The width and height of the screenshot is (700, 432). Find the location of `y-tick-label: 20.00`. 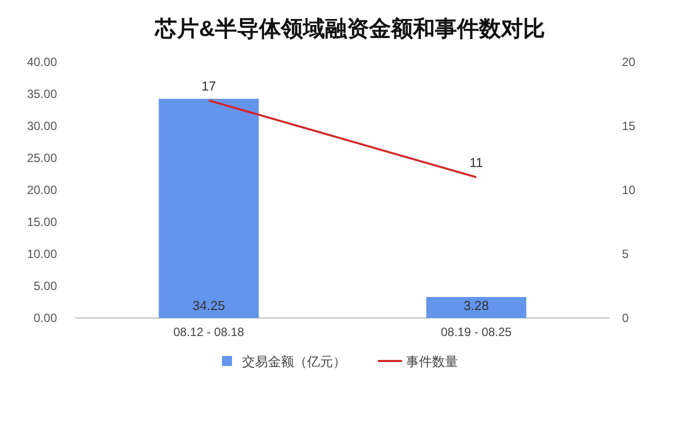

y-tick-label: 20.00 is located at coordinates (42, 190).